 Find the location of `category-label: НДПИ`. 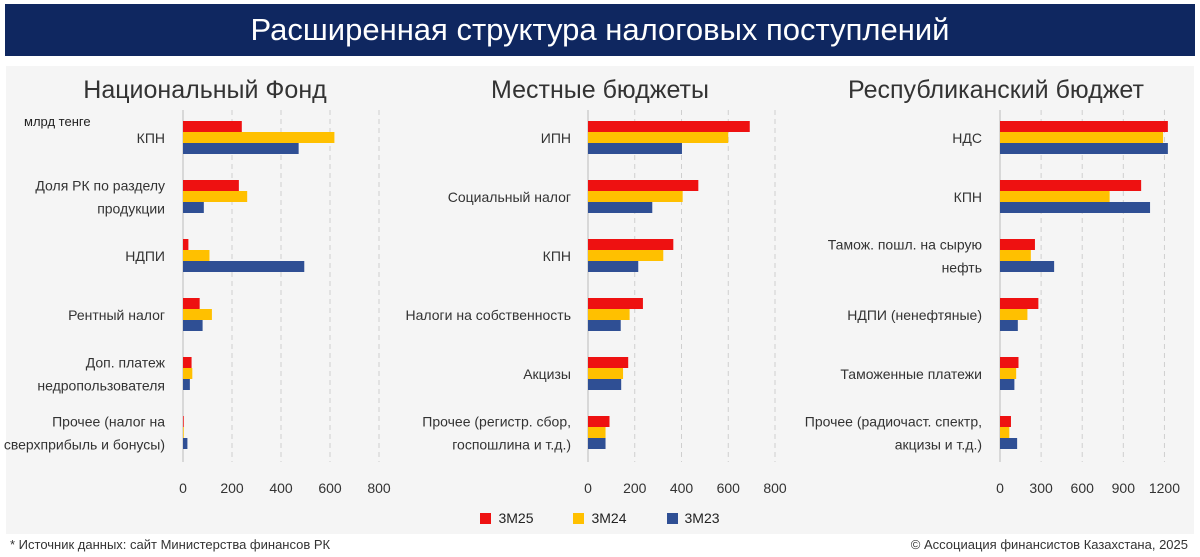

category-label: НДПИ is located at coordinates (145, 256).